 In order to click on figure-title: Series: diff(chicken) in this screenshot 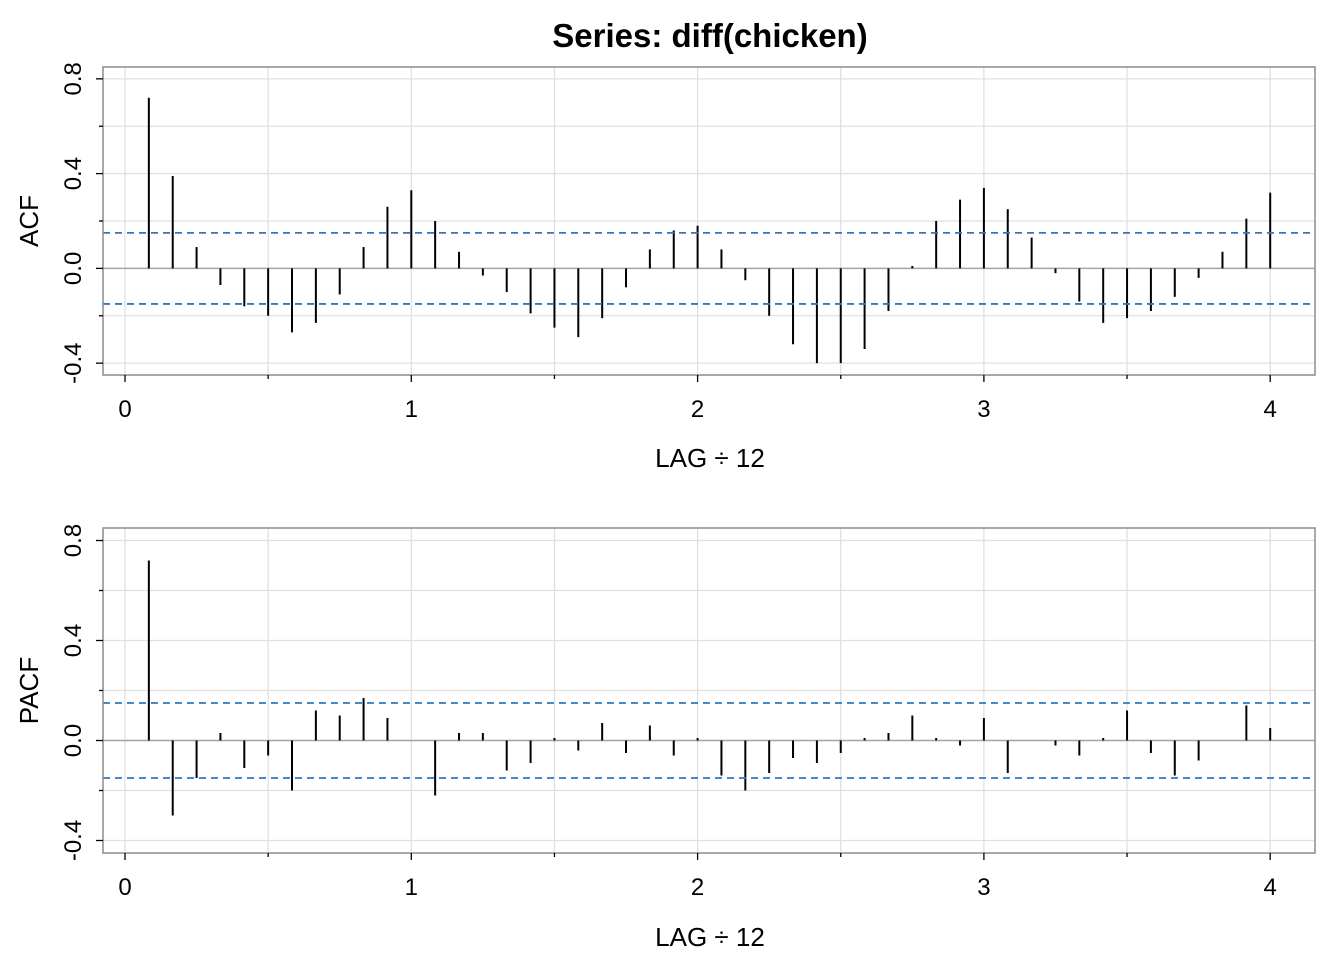, I will do `click(709, 35)`.